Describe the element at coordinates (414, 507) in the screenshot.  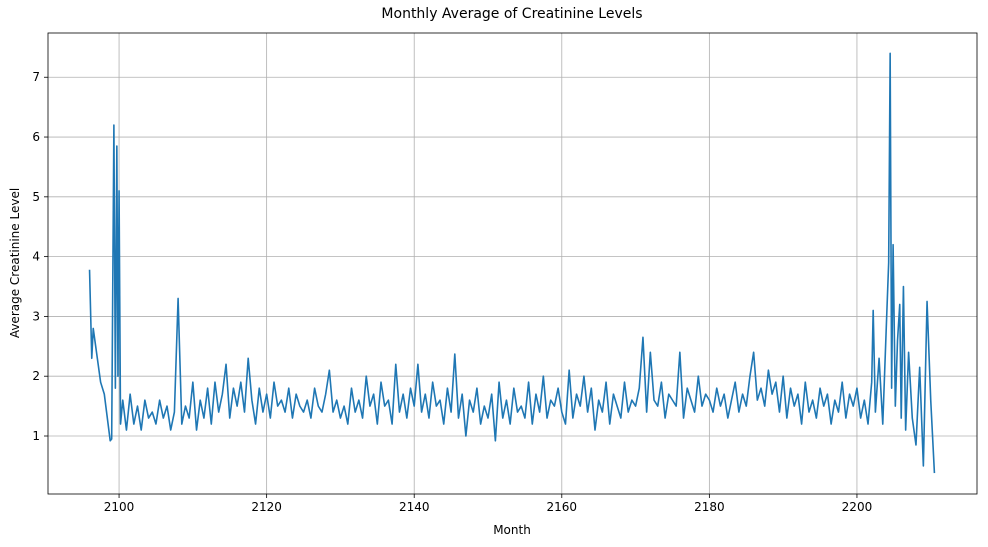
I see `x-tick-label: 2140` at that location.